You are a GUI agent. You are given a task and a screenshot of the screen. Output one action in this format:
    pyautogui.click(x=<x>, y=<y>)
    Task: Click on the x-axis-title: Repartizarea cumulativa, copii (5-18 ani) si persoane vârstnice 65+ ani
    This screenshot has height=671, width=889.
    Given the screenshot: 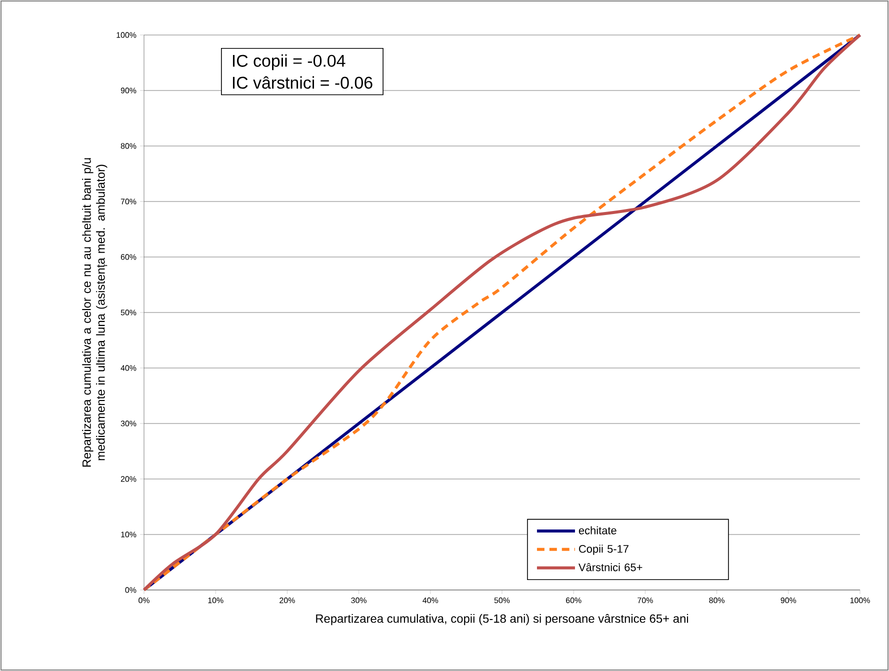 What is the action you would take?
    pyautogui.click(x=502, y=620)
    